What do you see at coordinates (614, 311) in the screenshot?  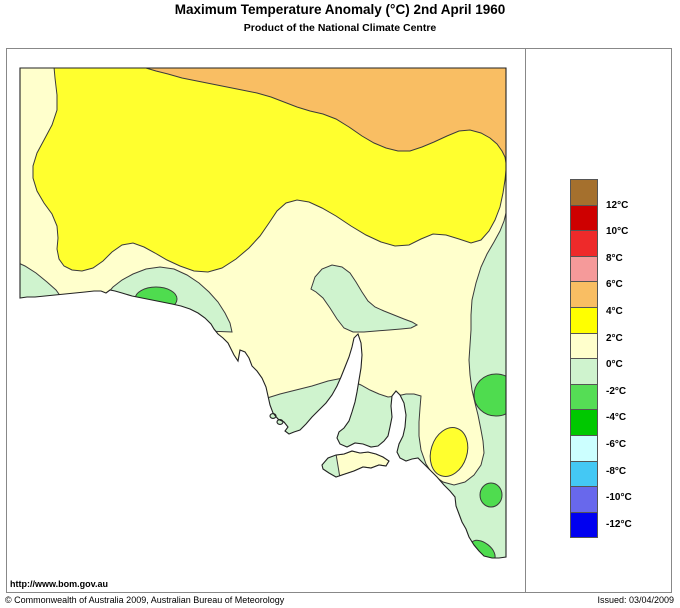 I see `legend-label: 4°C` at bounding box center [614, 311].